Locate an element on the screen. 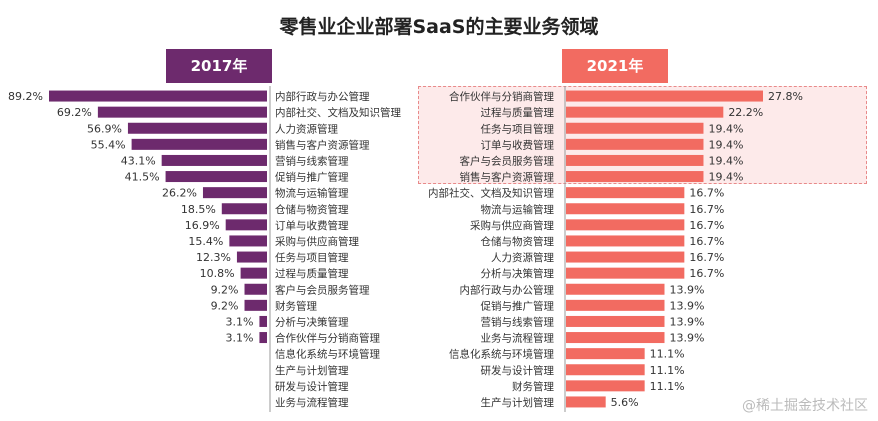  value-label-2021-17: 11.1% is located at coordinates (667, 354).